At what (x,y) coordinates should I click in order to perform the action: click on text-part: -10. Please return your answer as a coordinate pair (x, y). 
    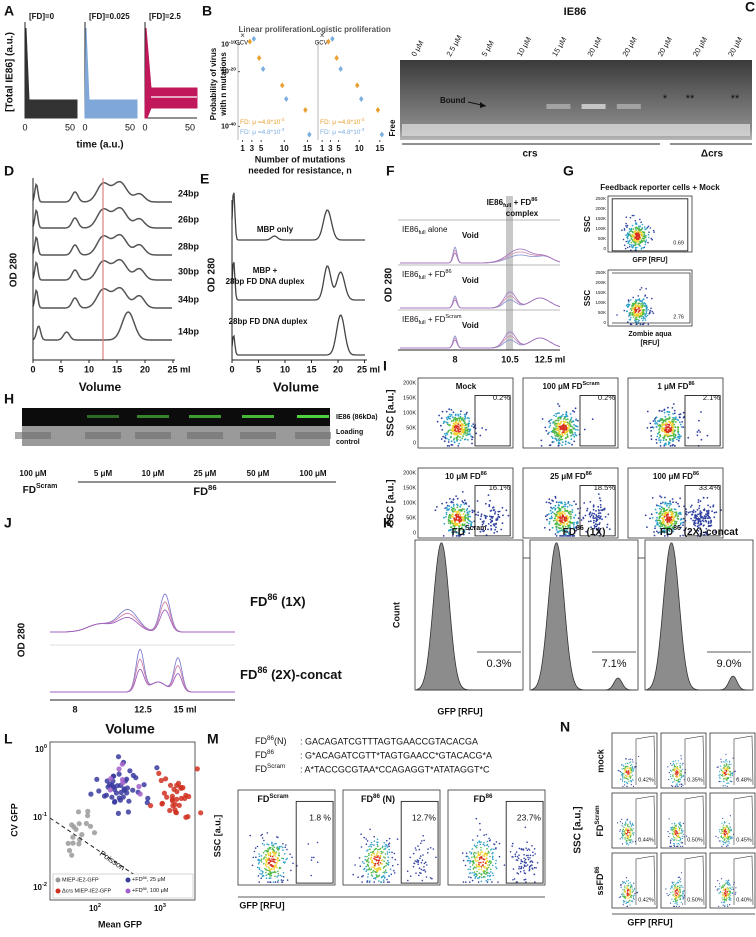
    Looking at the image, I should click on (232, 42).